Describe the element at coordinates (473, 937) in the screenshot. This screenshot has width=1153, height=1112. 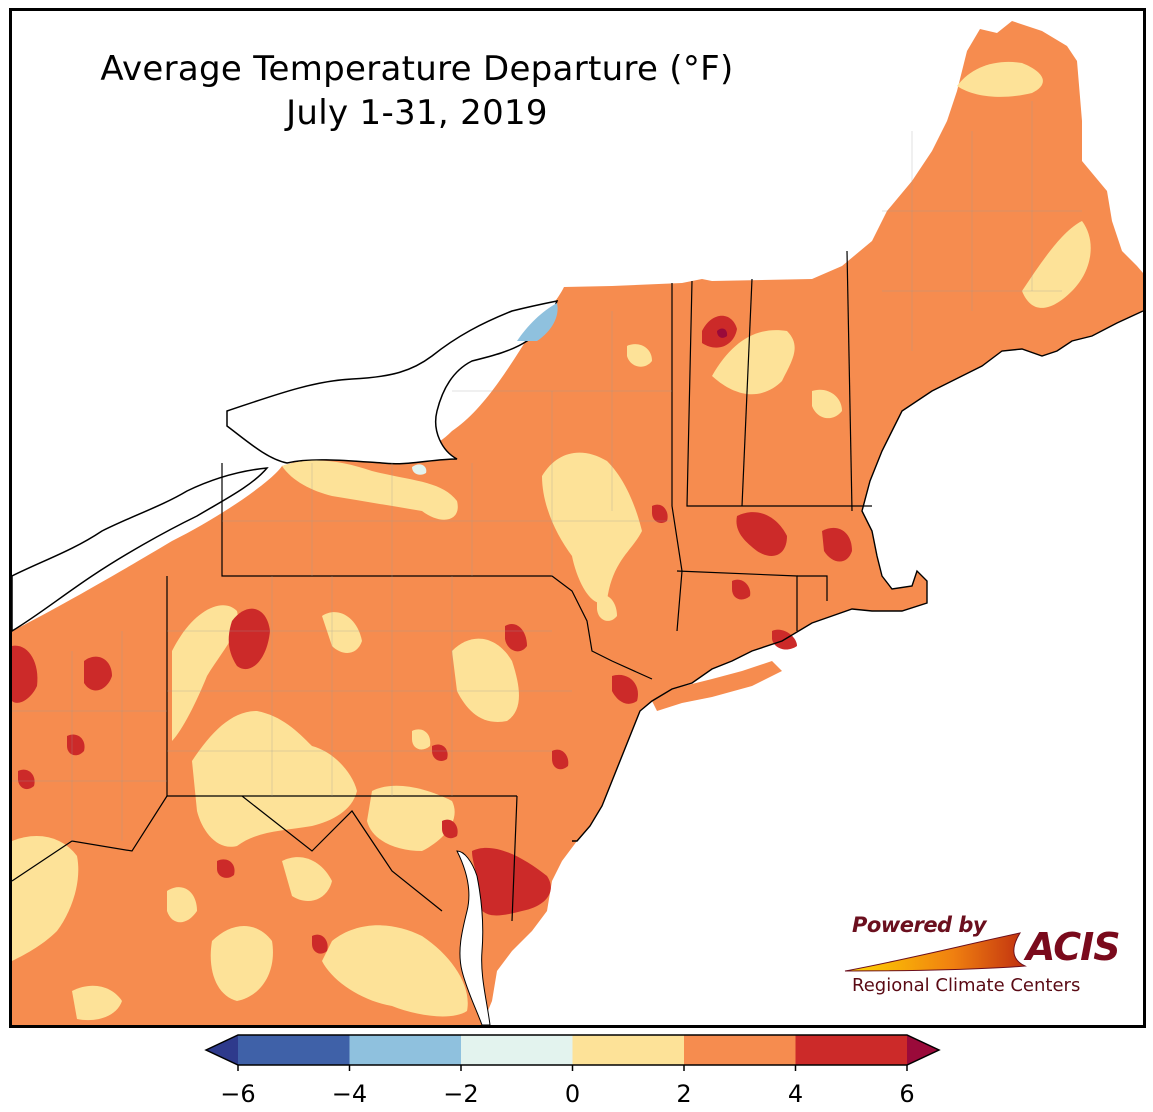
I see `chesapeake-bay` at that location.